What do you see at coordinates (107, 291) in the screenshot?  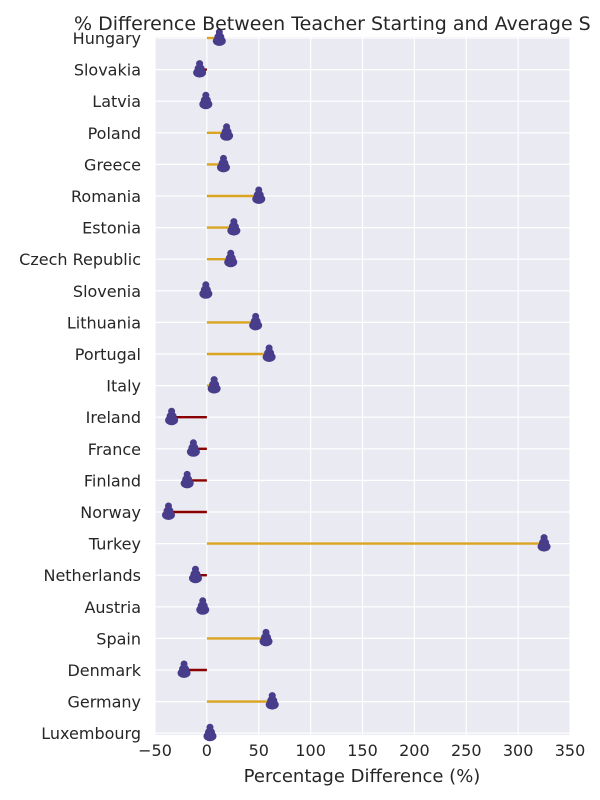 I see `y-tick-label: Slovenia` at bounding box center [107, 291].